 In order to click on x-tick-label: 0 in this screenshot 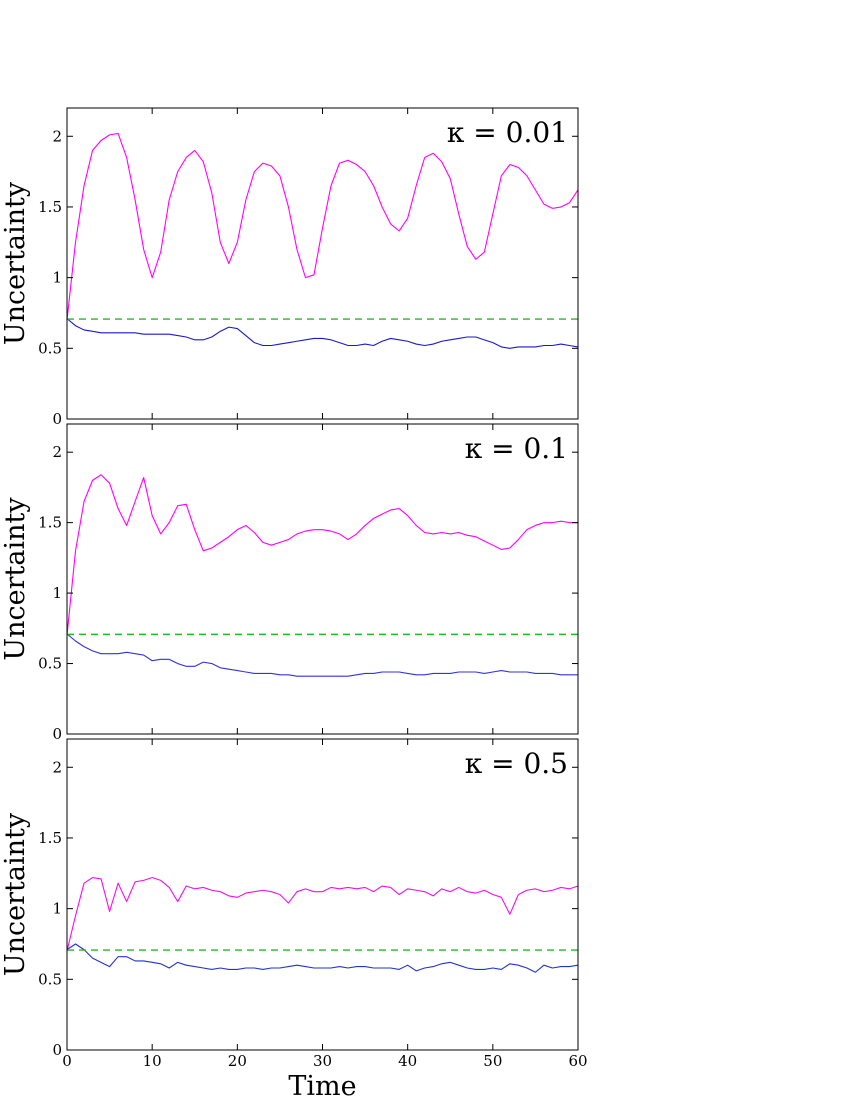, I will do `click(67, 1061)`.